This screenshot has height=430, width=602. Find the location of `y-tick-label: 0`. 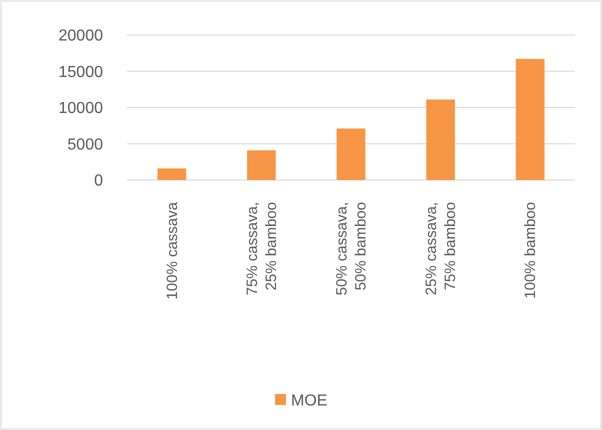

y-tick-label: 0 is located at coordinates (99, 181).